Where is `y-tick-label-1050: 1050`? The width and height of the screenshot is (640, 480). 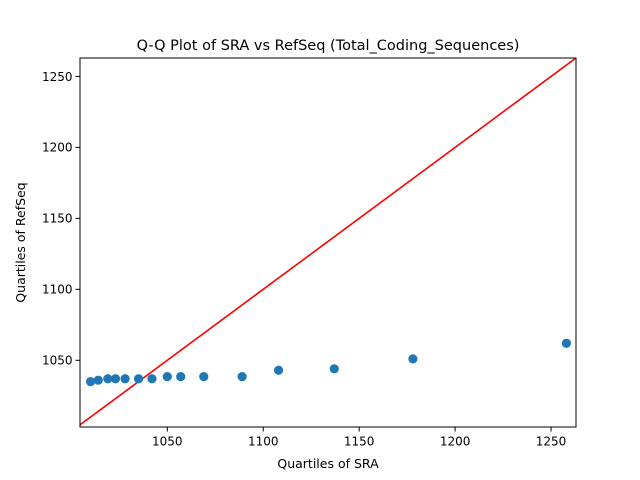
y-tick-label-1050: 1050 is located at coordinates (57, 361).